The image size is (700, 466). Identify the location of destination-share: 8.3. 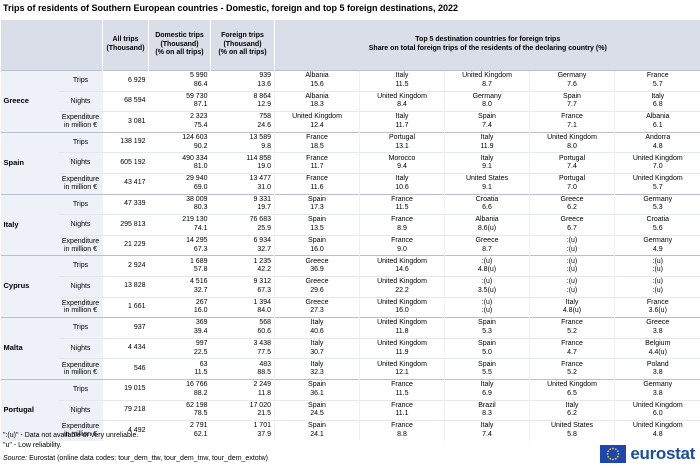
(487, 414).